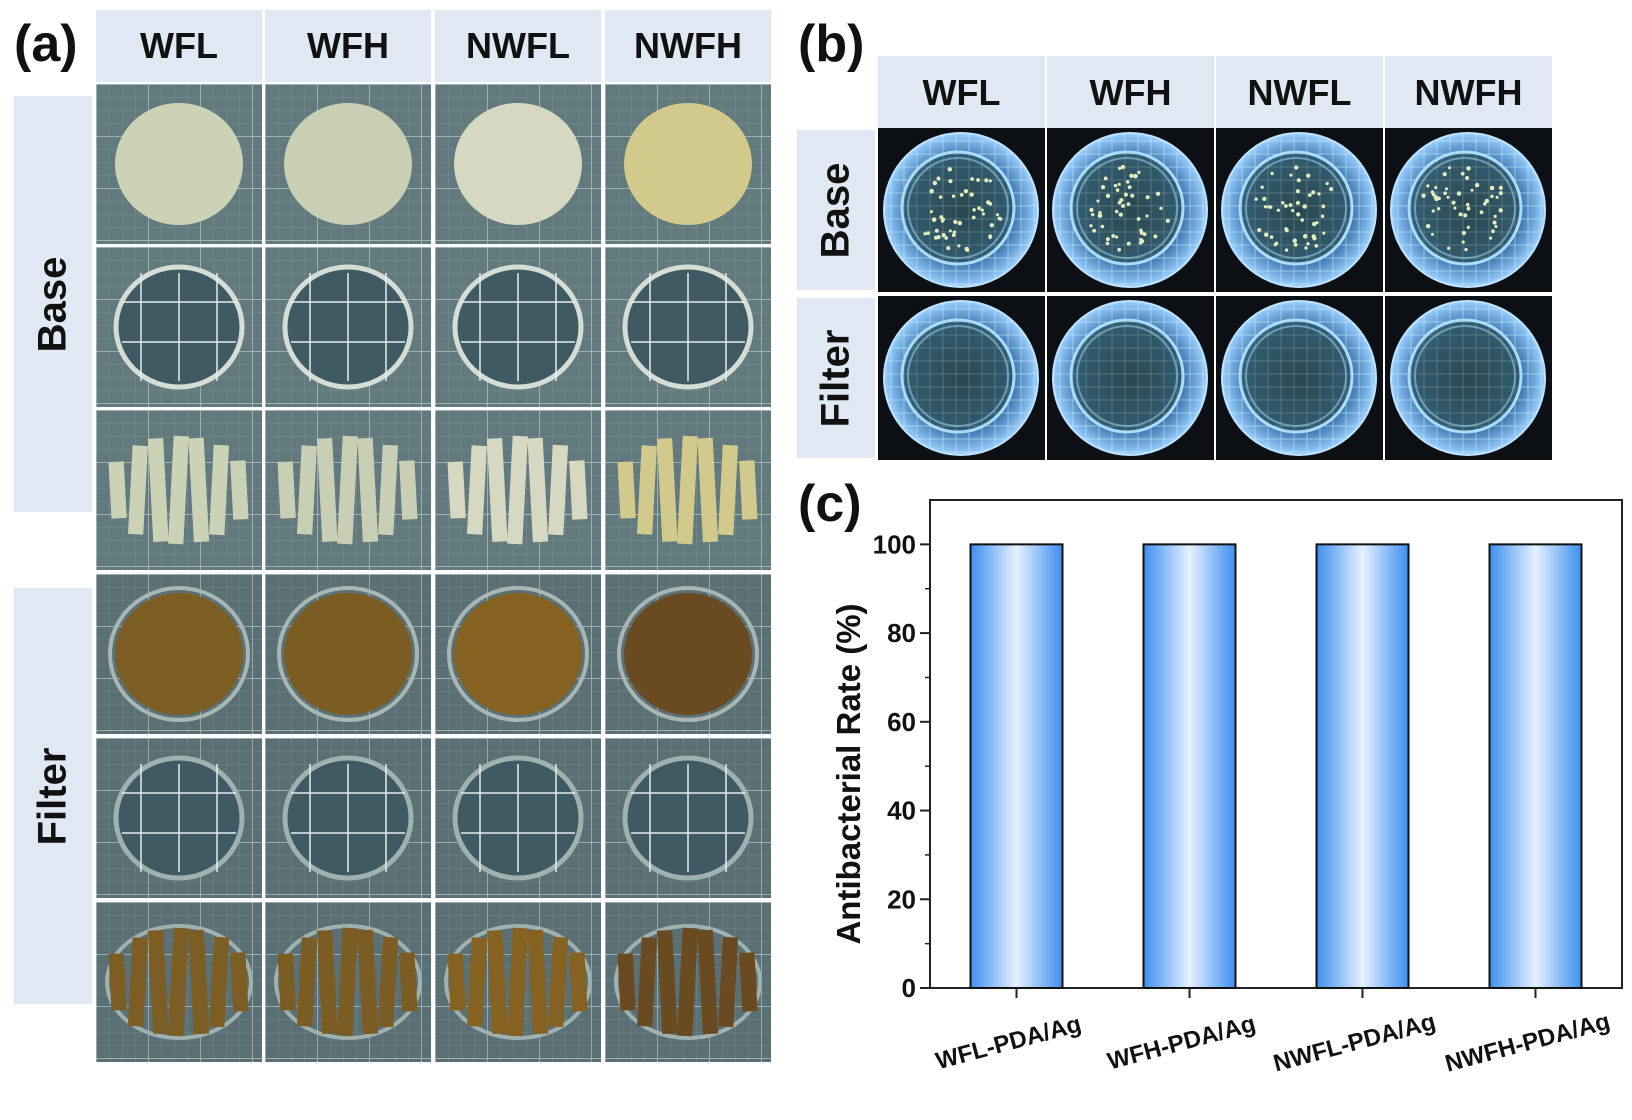 This screenshot has width=1632, height=1120. I want to click on side-label-filter-text: Filter, so click(52, 796).